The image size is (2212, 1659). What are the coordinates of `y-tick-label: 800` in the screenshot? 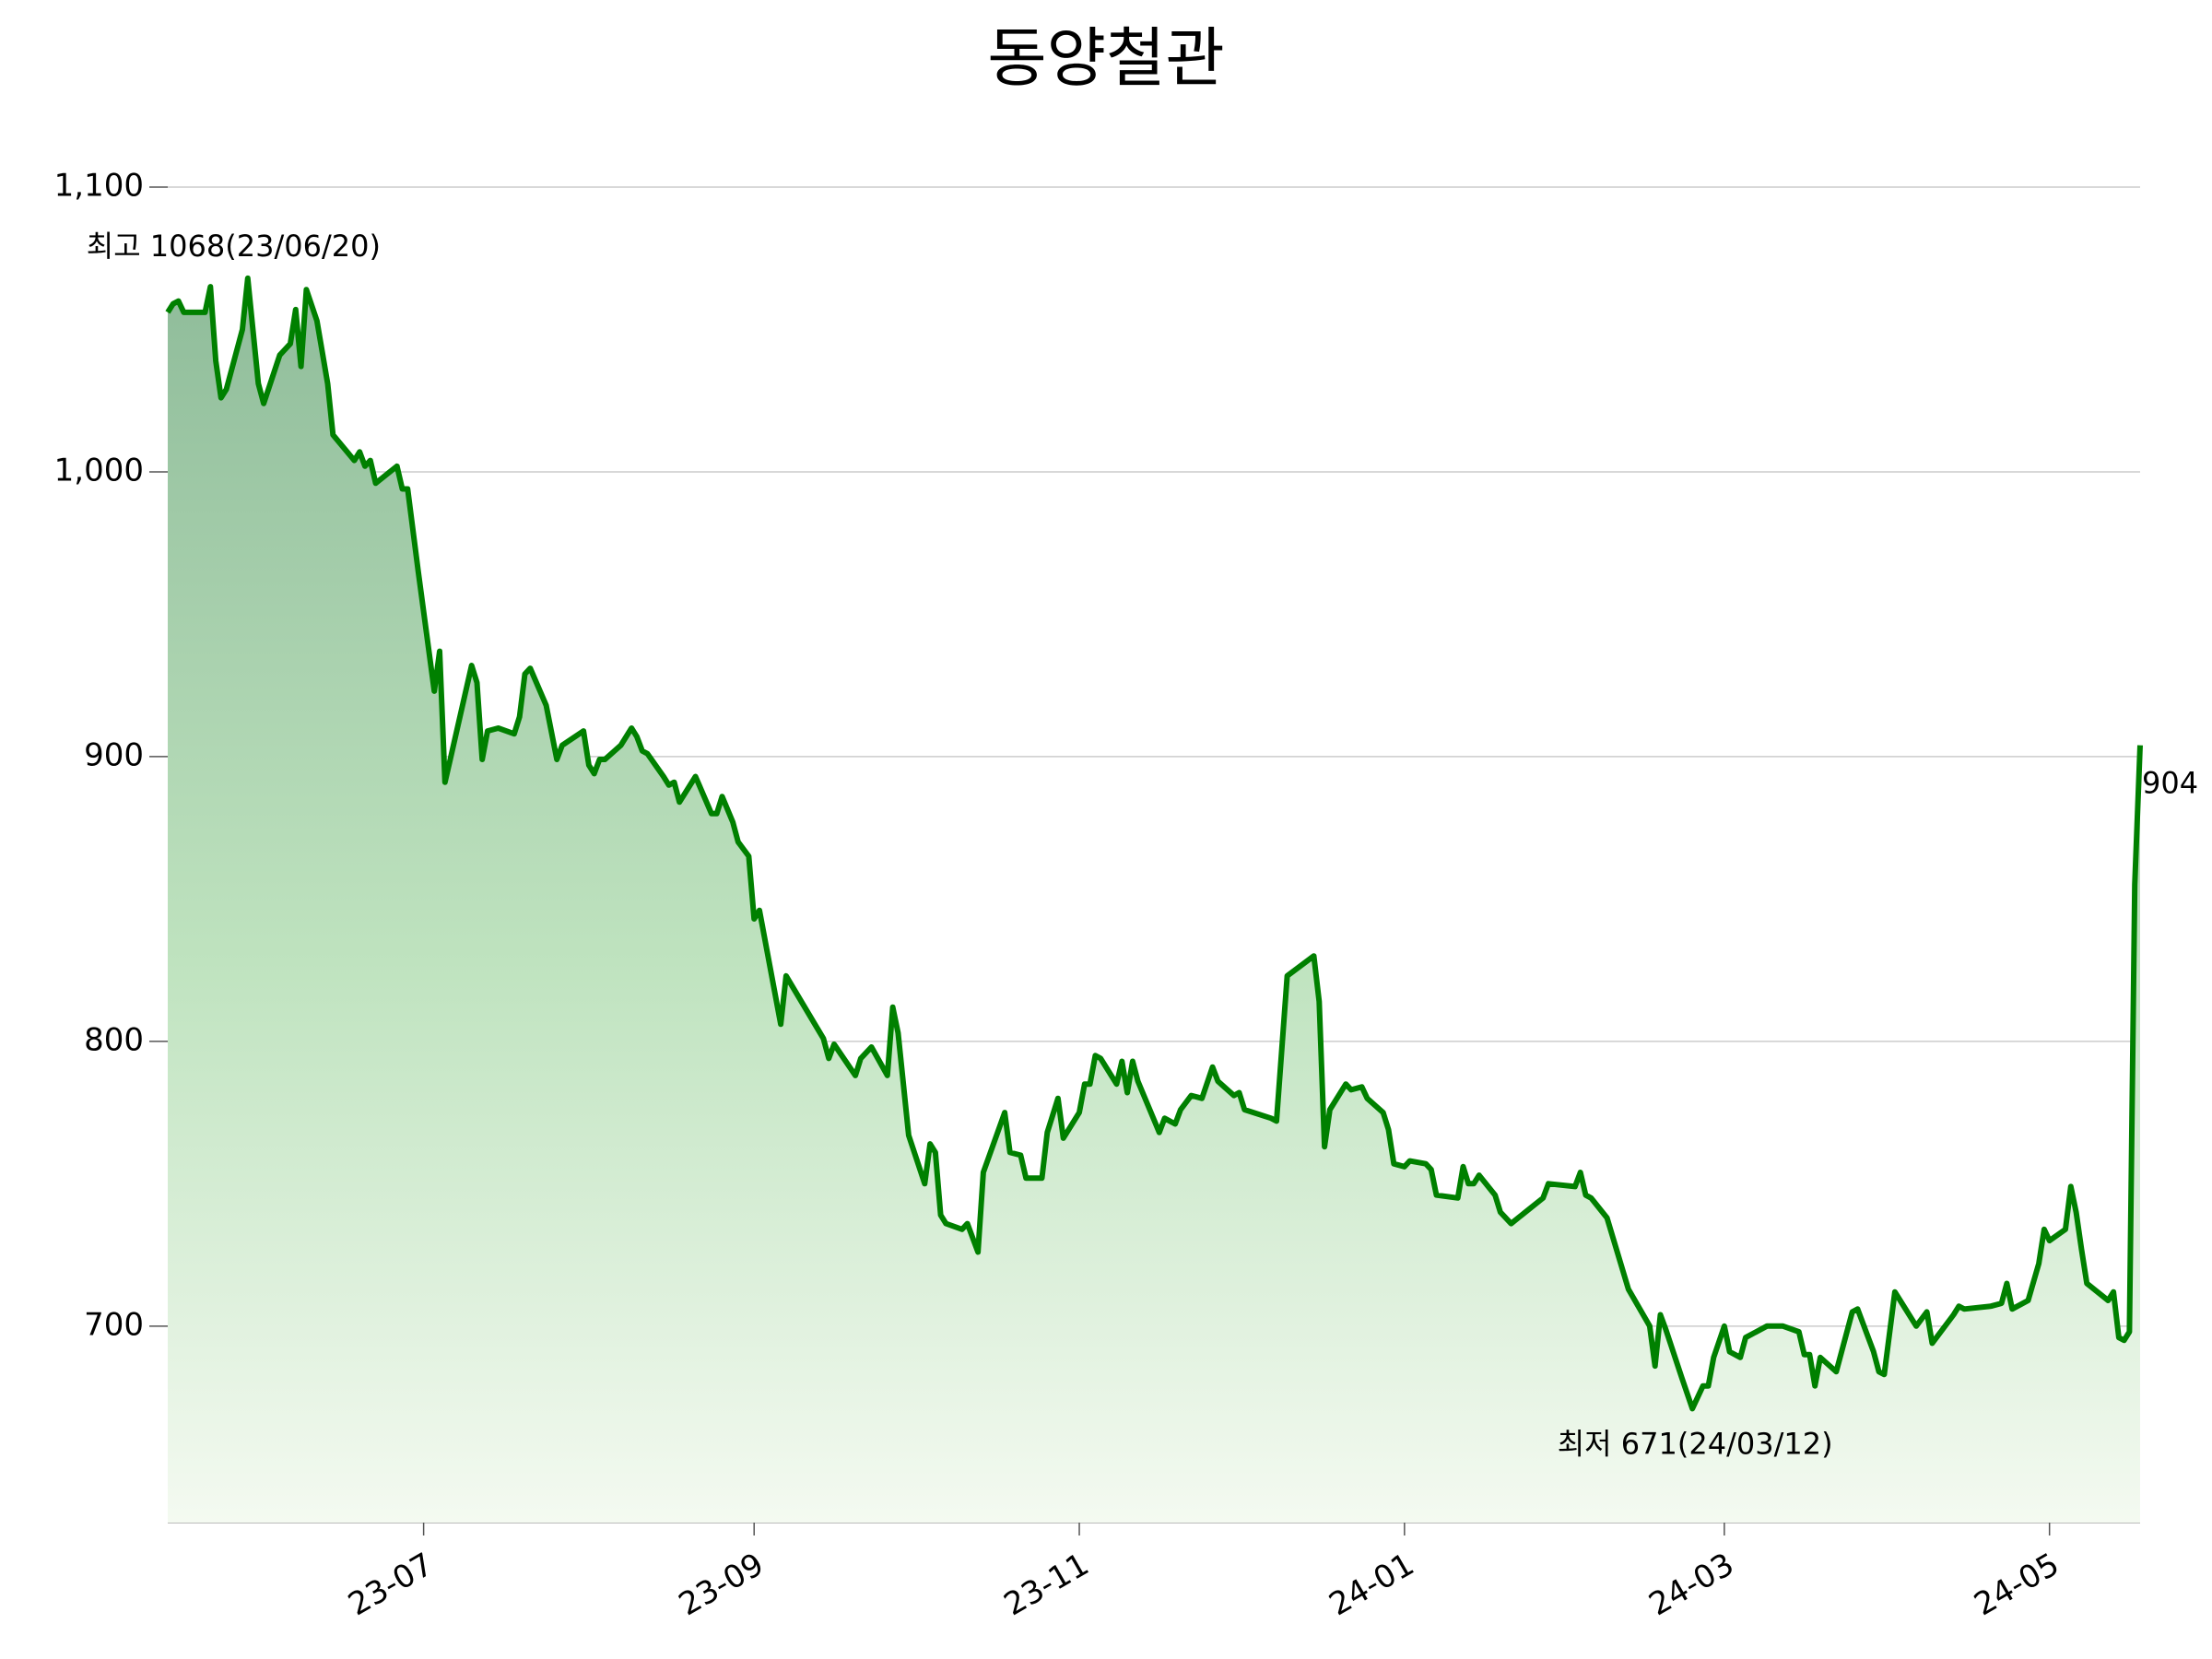 It's located at (114, 1039).